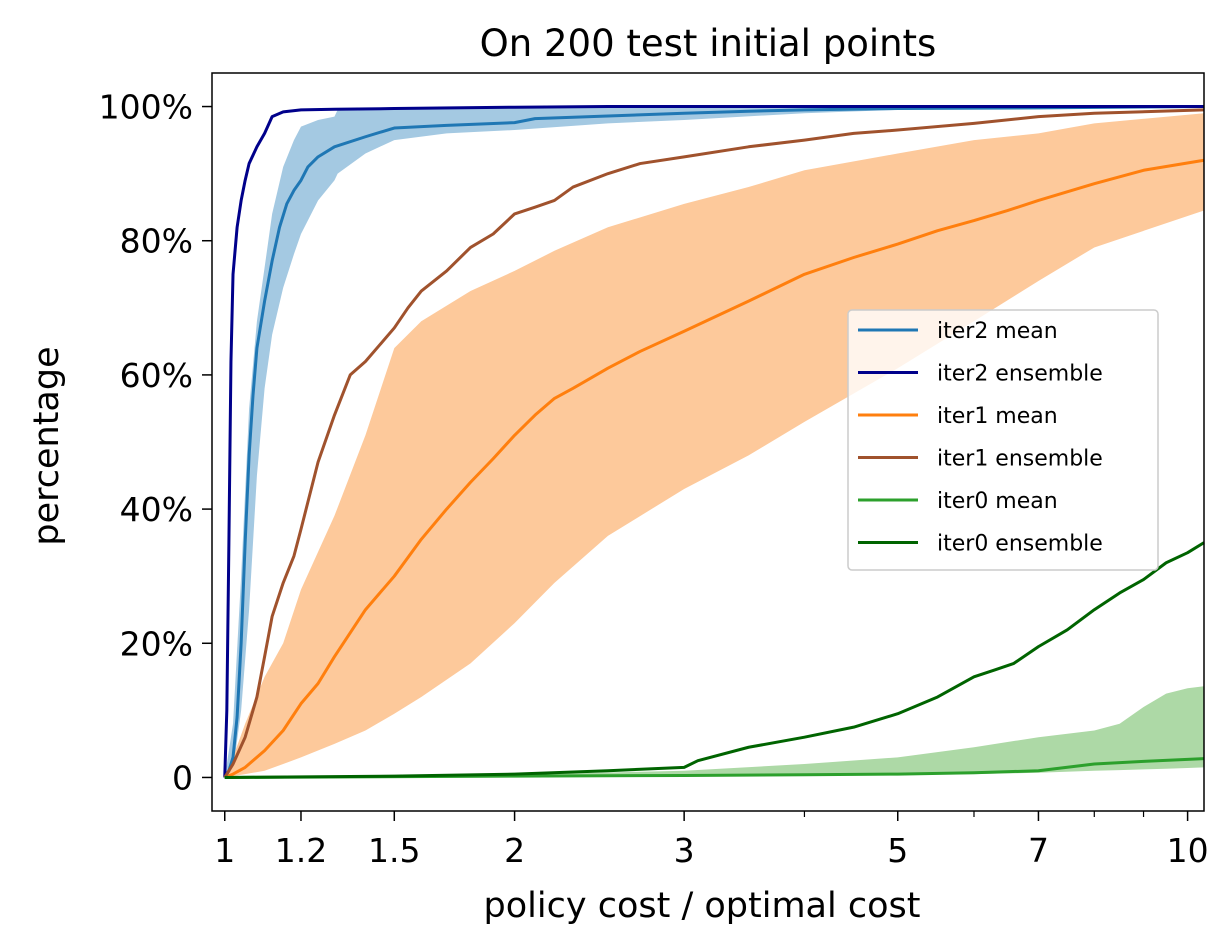  Describe the element at coordinates (514, 850) in the screenshot. I see `x-tick-label: 2` at that location.